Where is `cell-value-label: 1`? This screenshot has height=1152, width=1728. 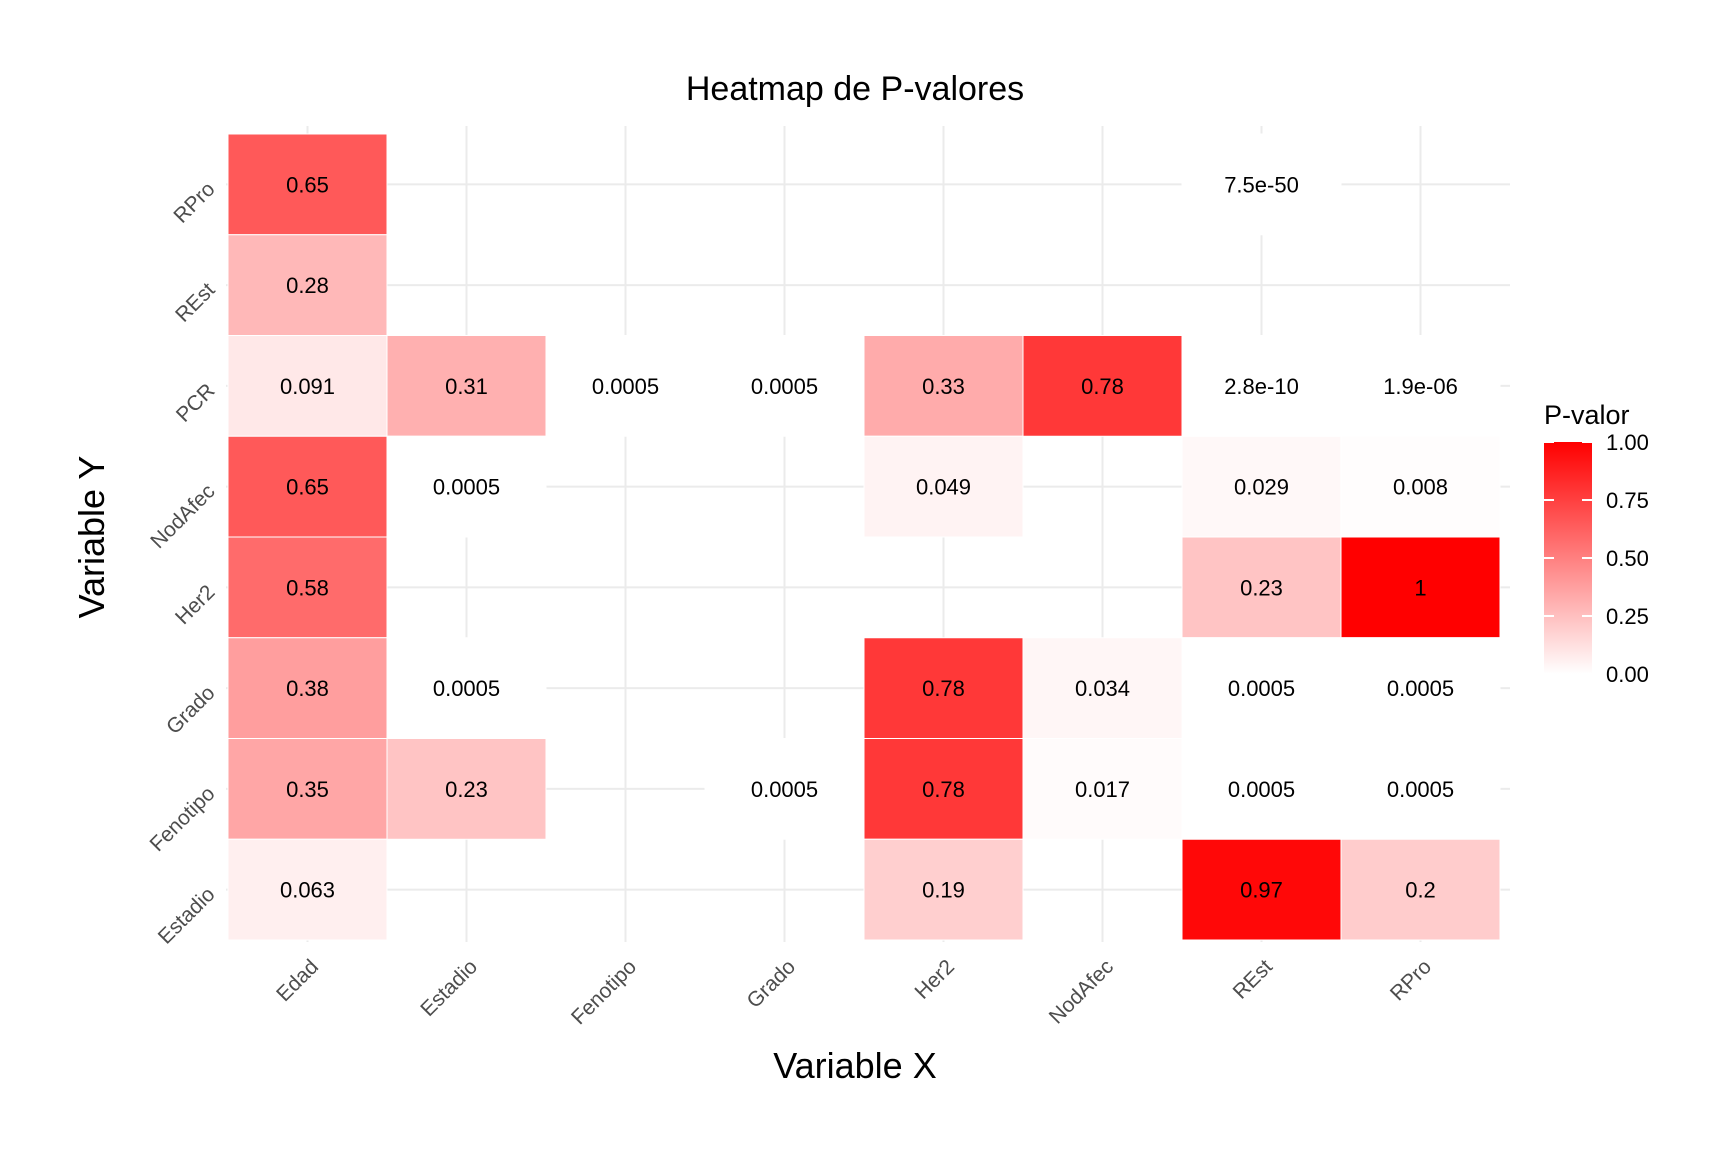
cell-value-label: 1 is located at coordinates (1420, 587).